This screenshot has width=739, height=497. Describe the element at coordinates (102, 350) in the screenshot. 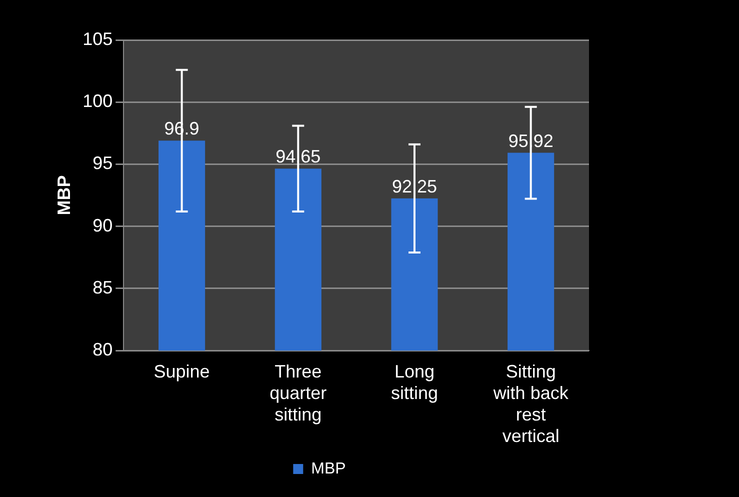

I see `y-tick-label: 80` at that location.